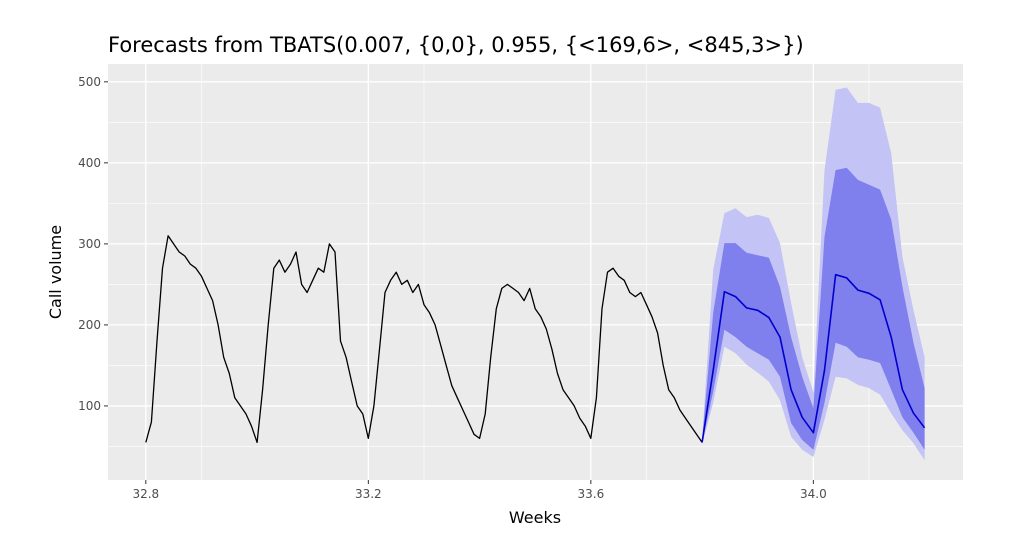  I want to click on y-tick-label: 500, so click(89, 82).